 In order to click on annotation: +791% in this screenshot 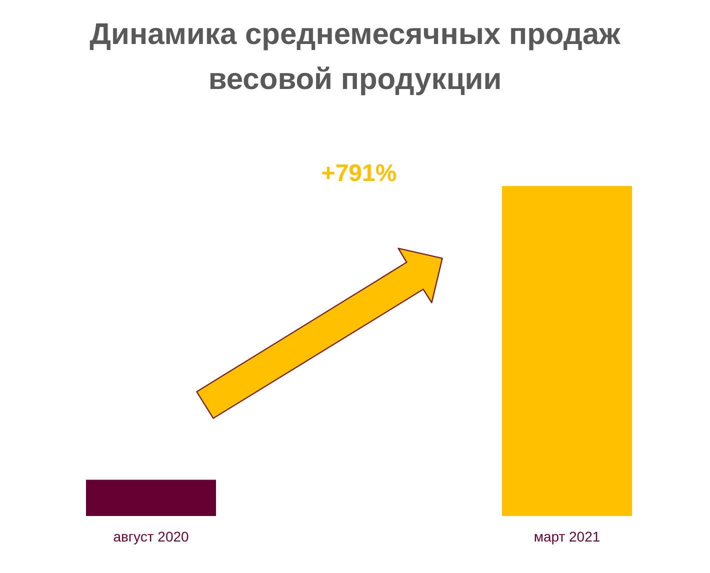, I will do `click(359, 173)`.